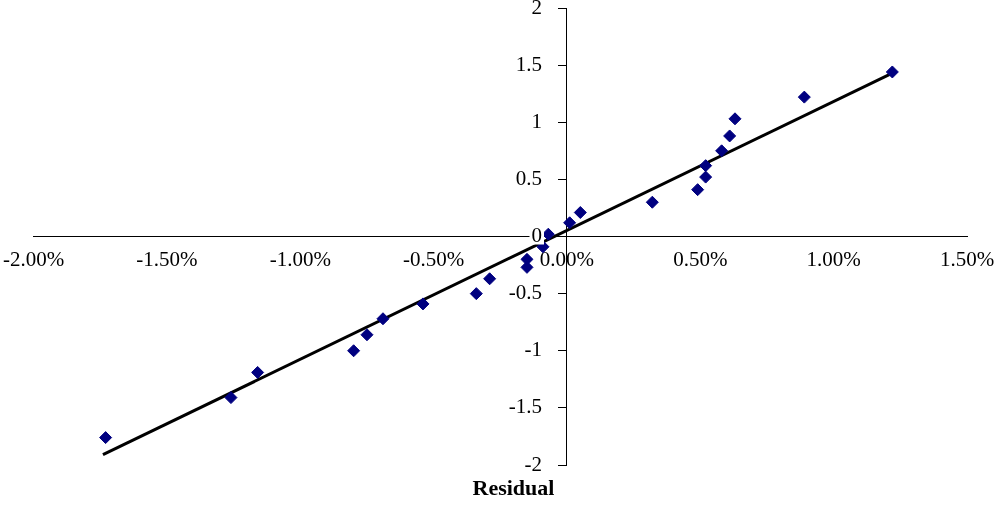 The image size is (1007, 521). I want to click on y-tick-label: 1, so click(536, 120).